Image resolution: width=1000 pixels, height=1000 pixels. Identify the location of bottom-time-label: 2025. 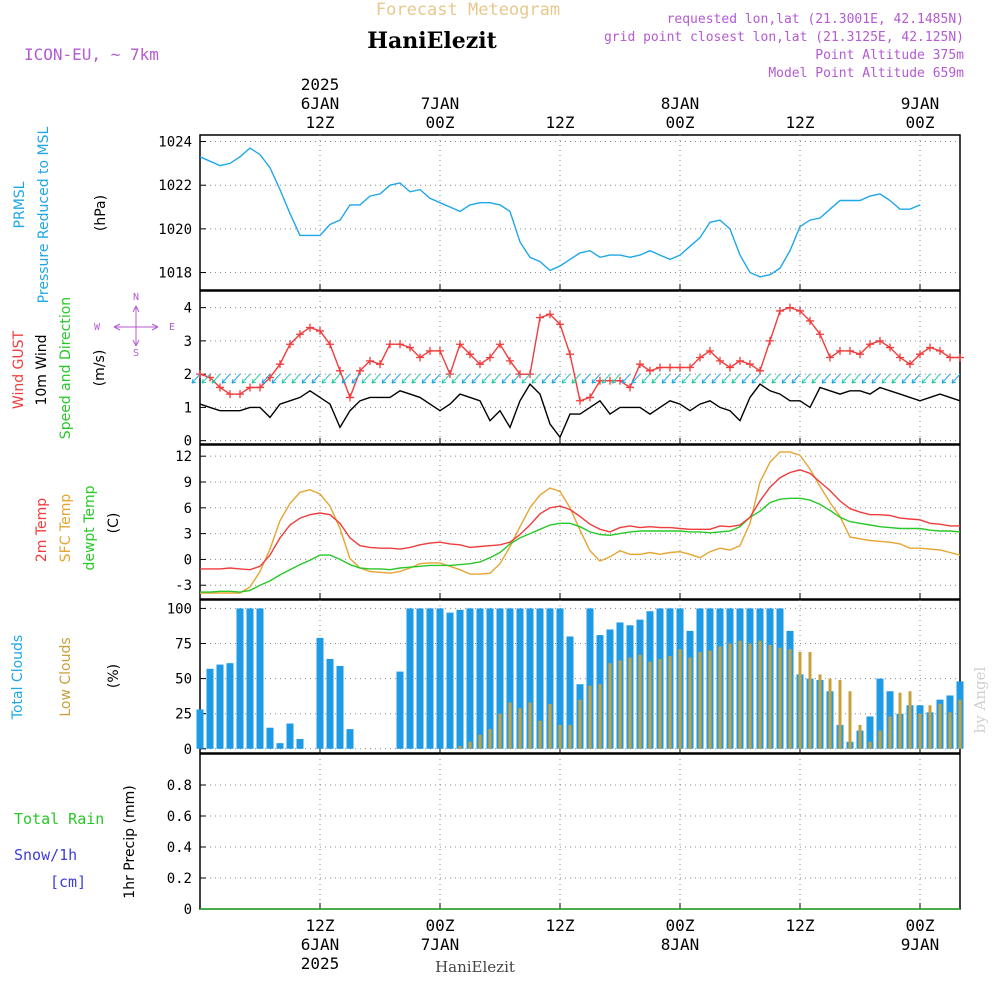
(320, 963).